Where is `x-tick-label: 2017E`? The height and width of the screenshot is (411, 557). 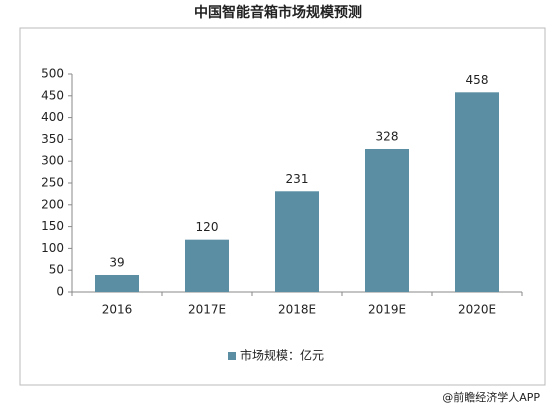 x-tick-label: 2017E is located at coordinates (207, 310).